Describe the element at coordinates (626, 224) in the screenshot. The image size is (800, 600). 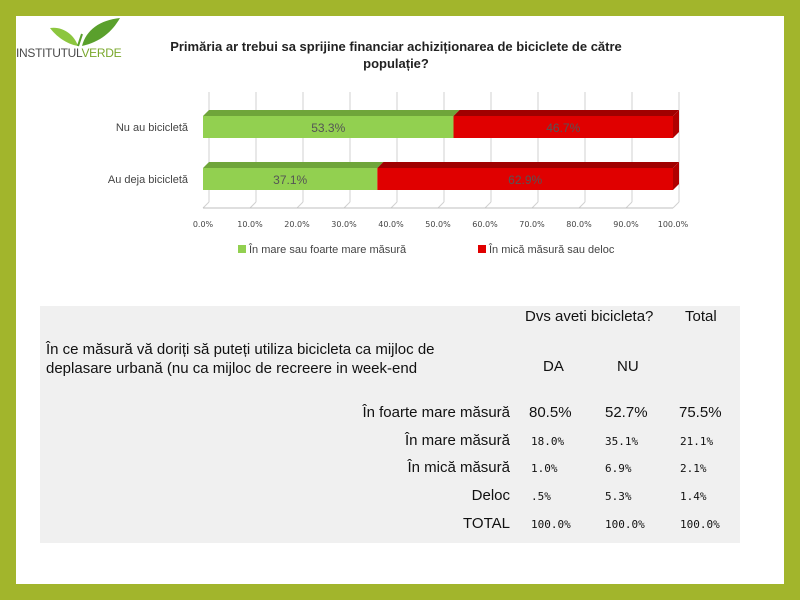
I see `x-tick-label: 90.0%` at that location.